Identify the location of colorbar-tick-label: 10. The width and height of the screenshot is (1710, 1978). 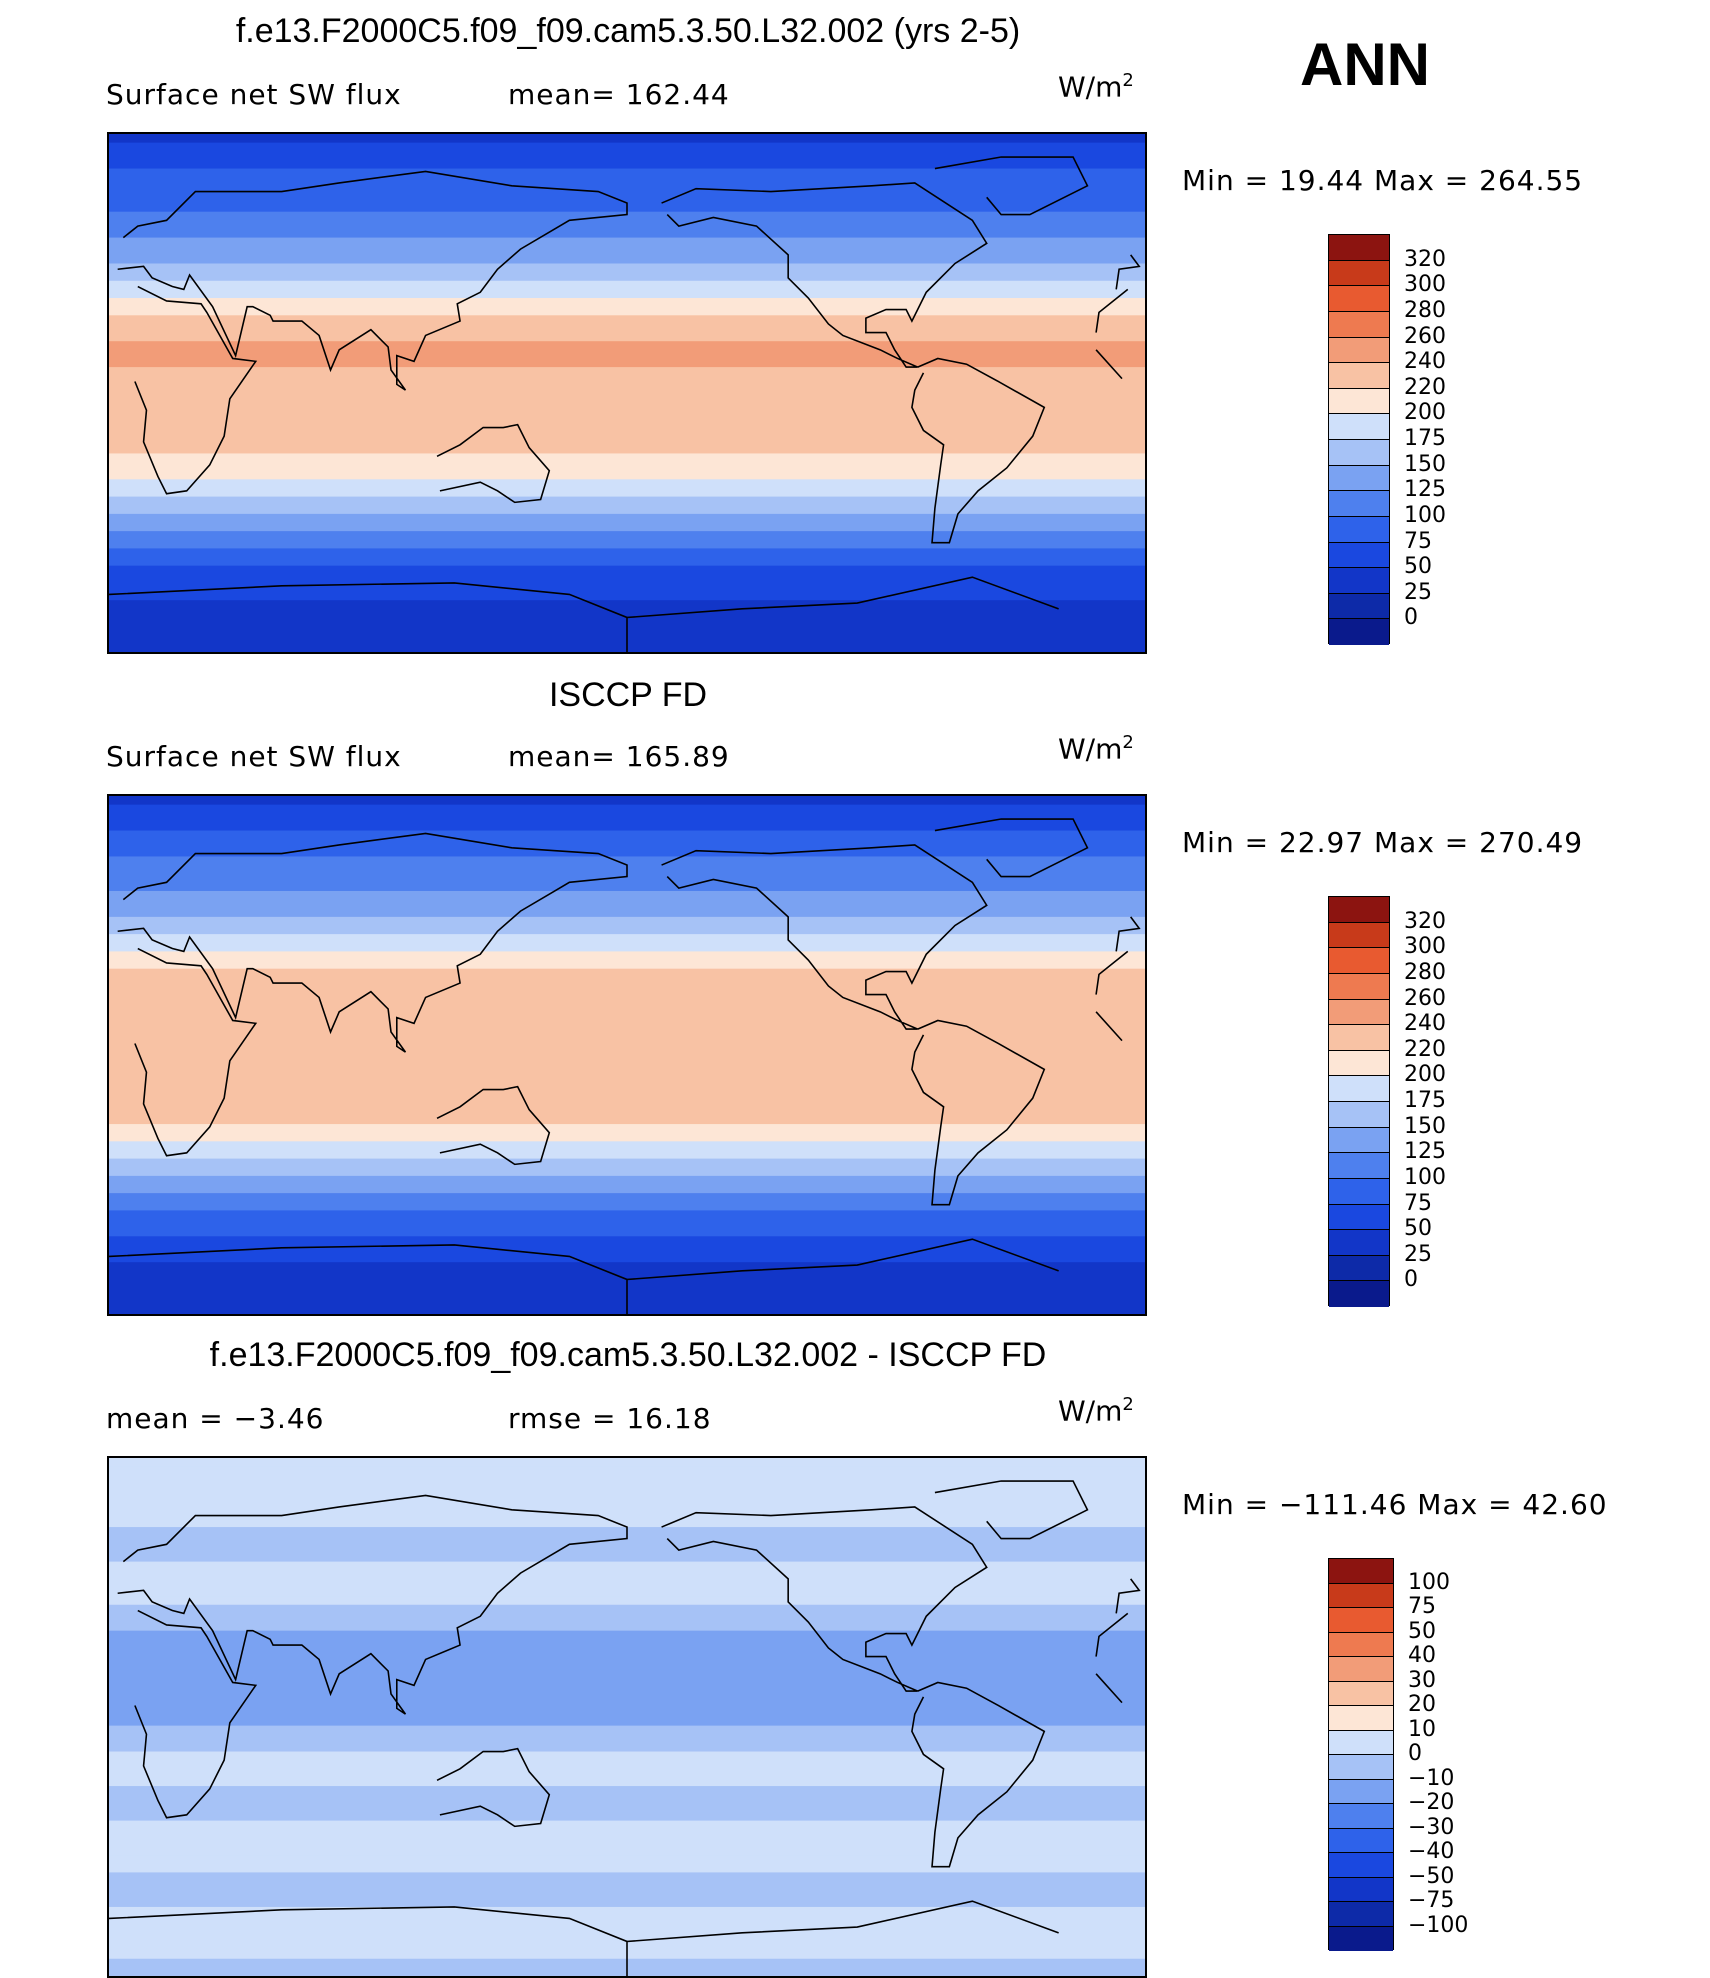
(1422, 1729).